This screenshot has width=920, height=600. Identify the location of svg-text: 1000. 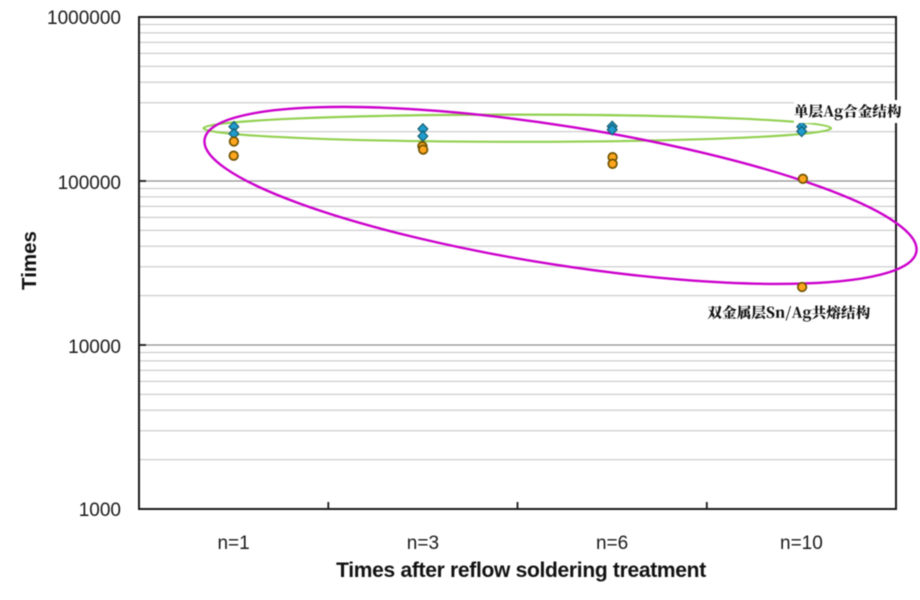
(100, 510).